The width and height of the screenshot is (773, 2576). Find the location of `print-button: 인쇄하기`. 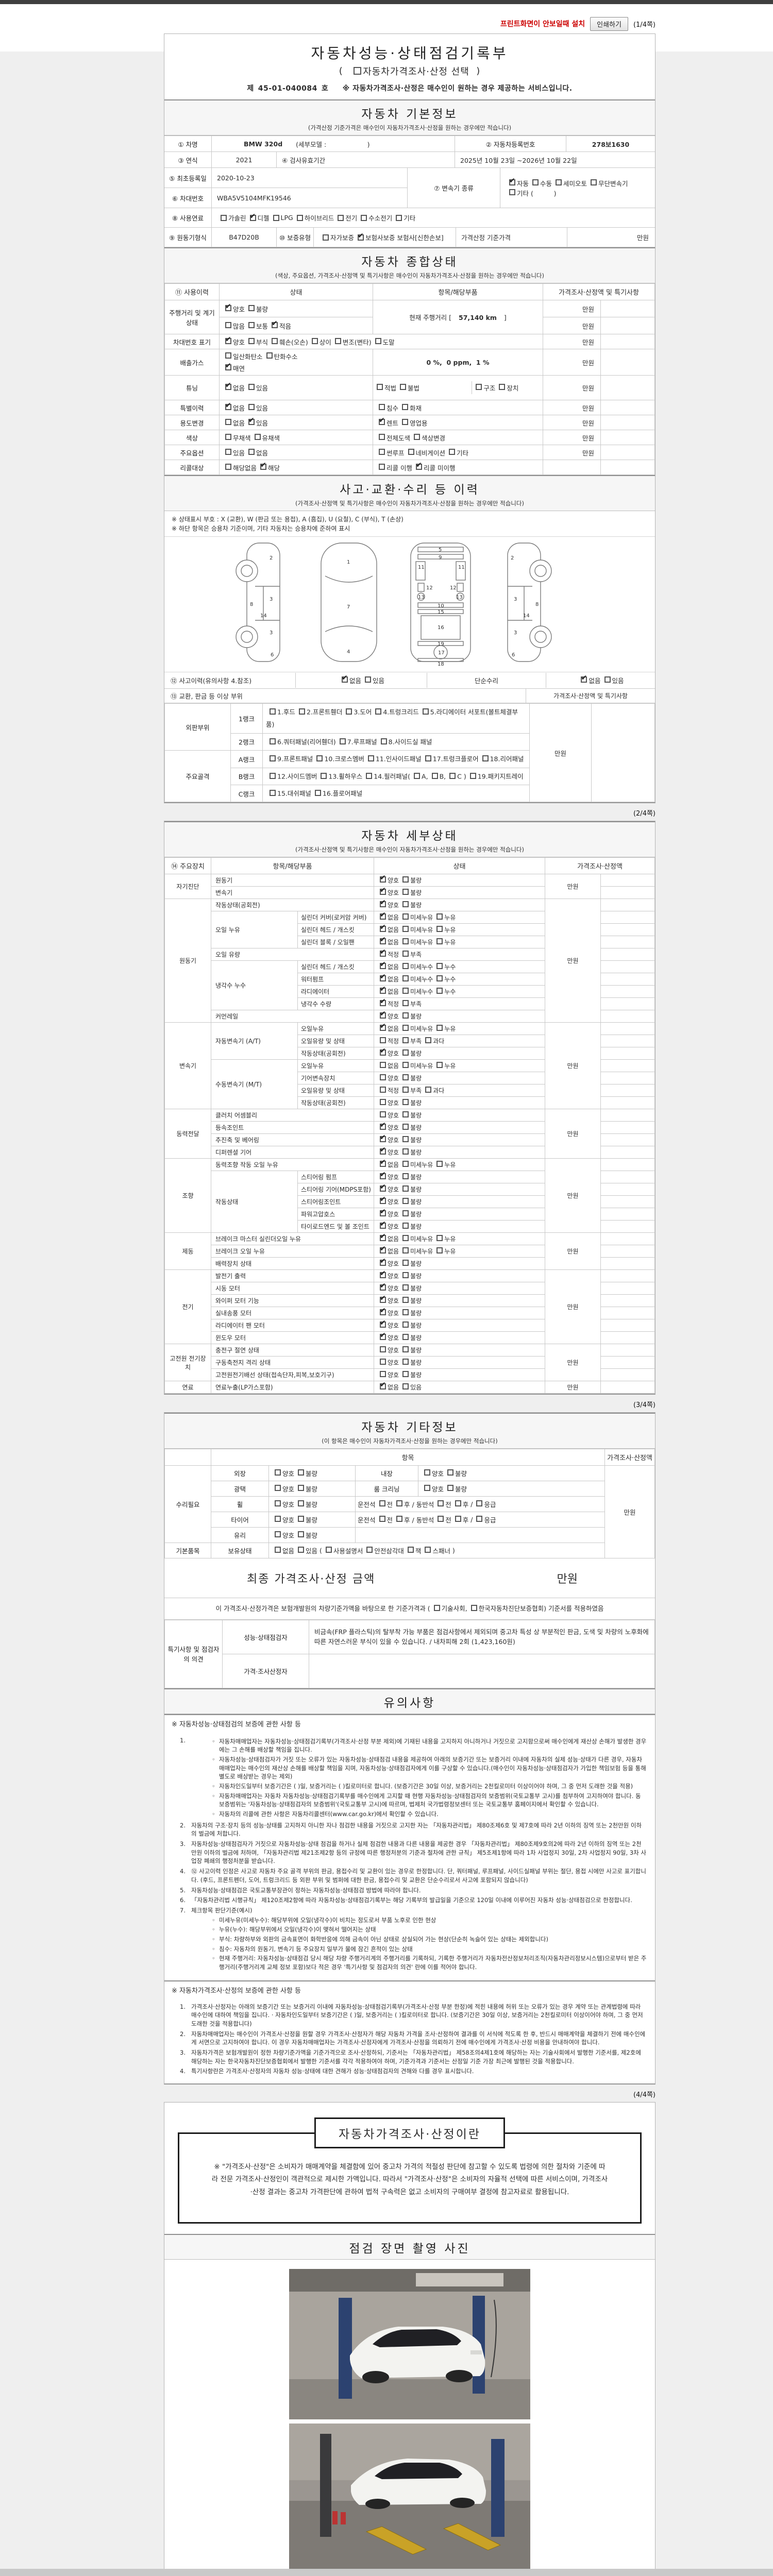

print-button: 인쇄하기 is located at coordinates (609, 23).